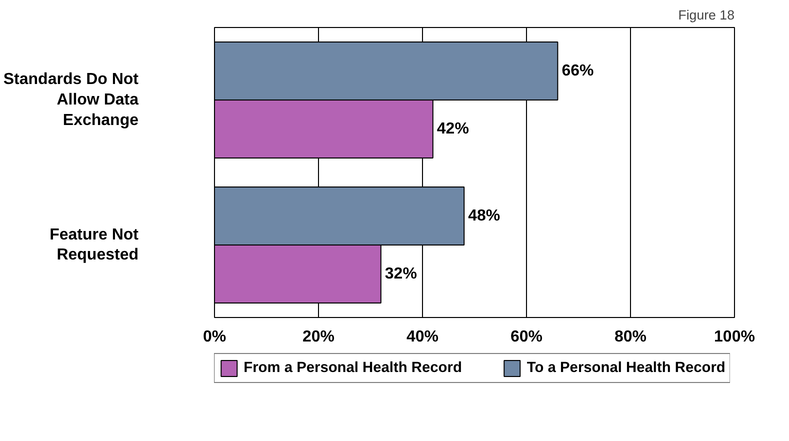 This screenshot has width=789, height=441. Describe the element at coordinates (422, 337) in the screenshot. I see `x-tick-label: 40%` at that location.